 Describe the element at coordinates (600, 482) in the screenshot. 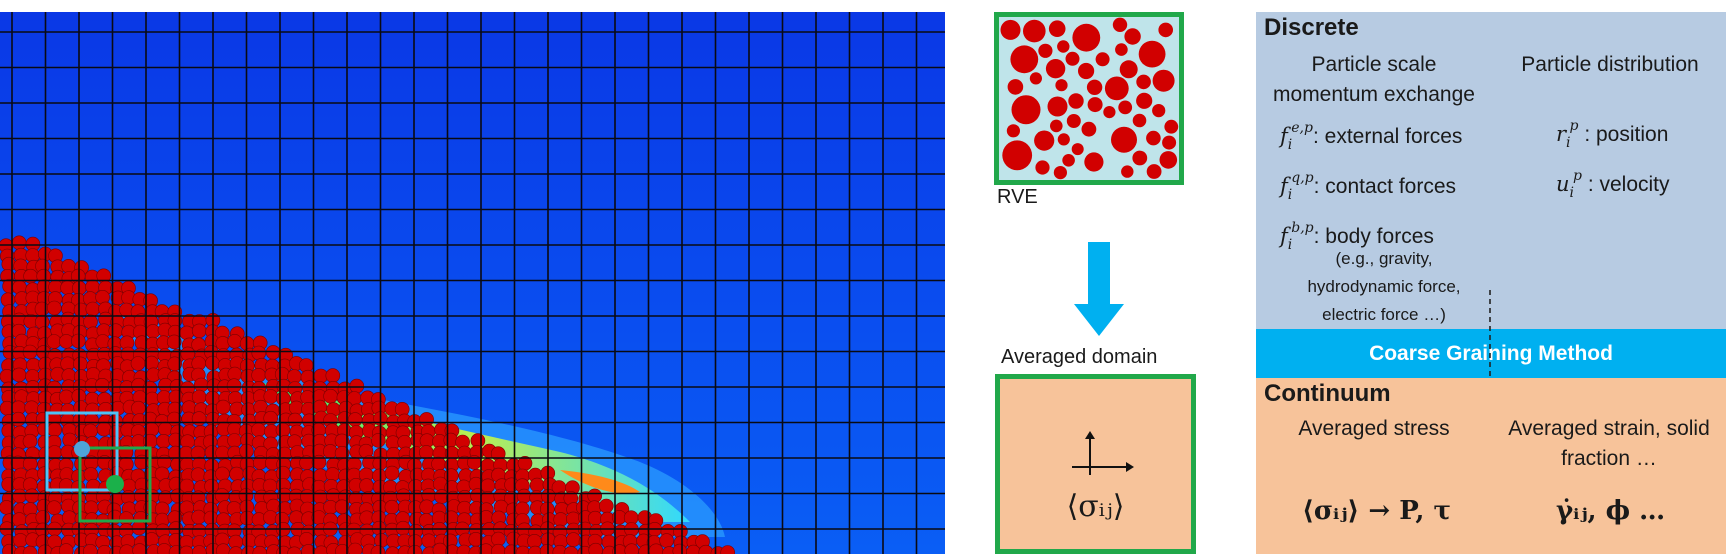

I see `flow-hotspot` at that location.